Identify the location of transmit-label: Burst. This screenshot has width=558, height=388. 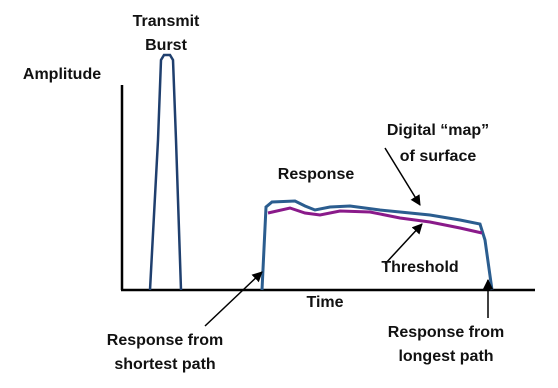
(166, 45).